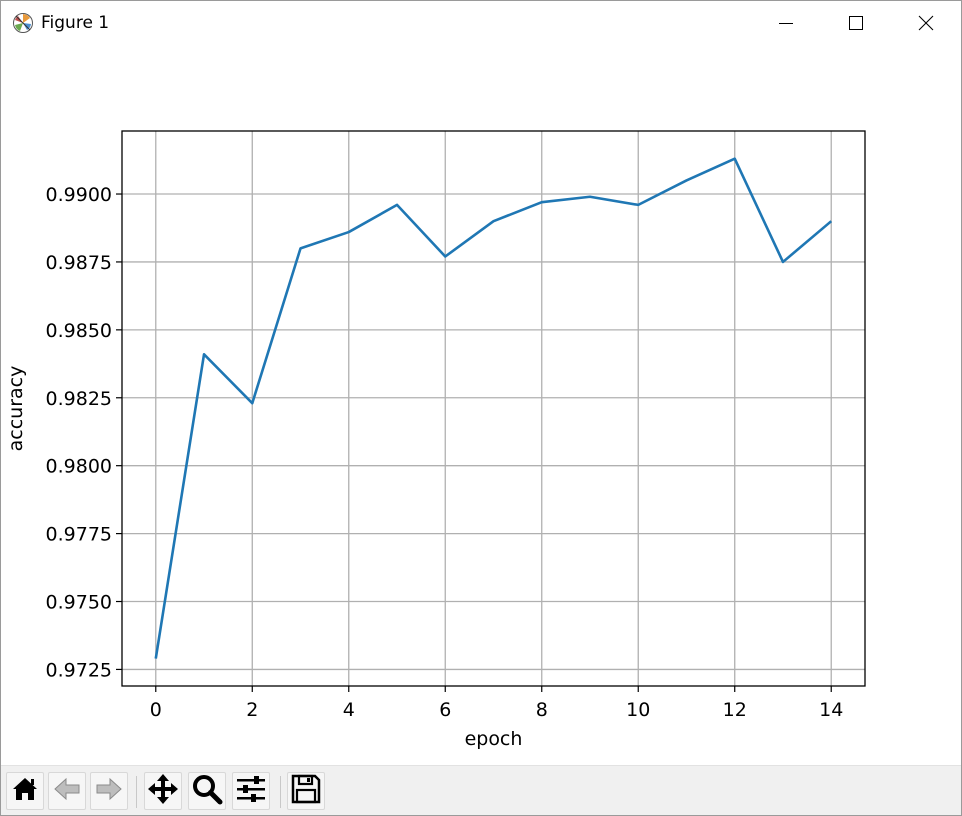 The image size is (962, 816). I want to click on window-title: Figure 1, so click(75, 23).